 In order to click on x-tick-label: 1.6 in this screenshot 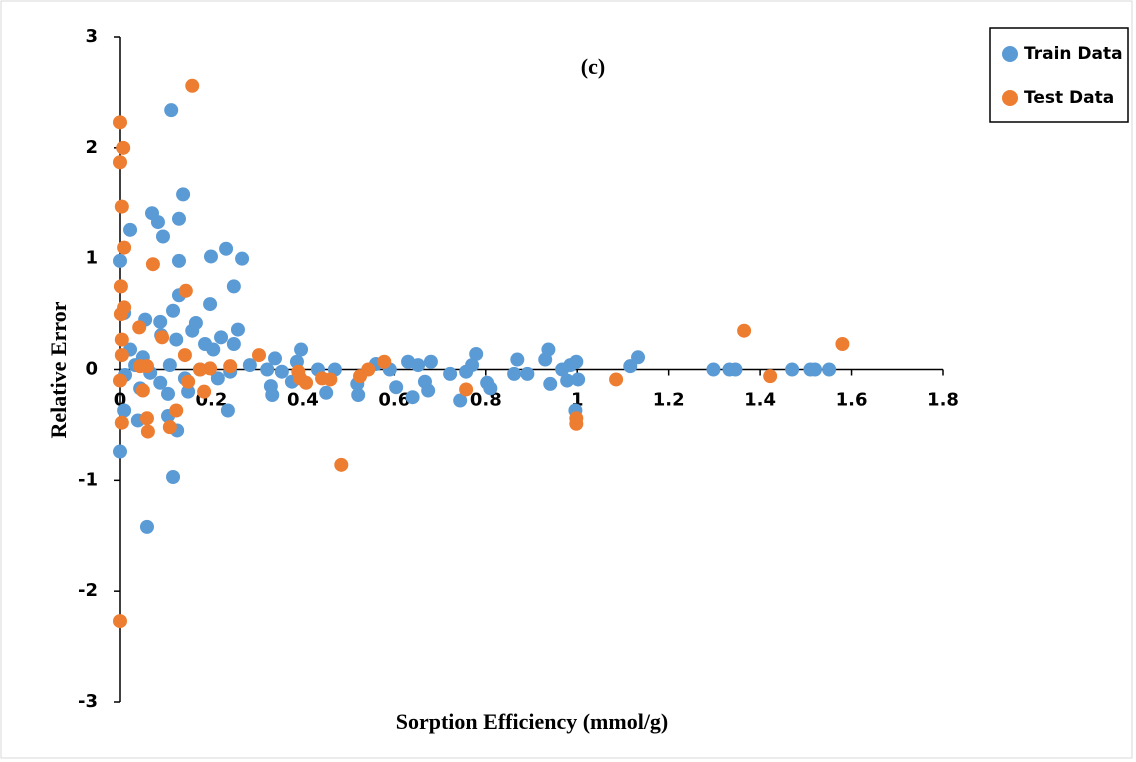, I will do `click(852, 400)`.